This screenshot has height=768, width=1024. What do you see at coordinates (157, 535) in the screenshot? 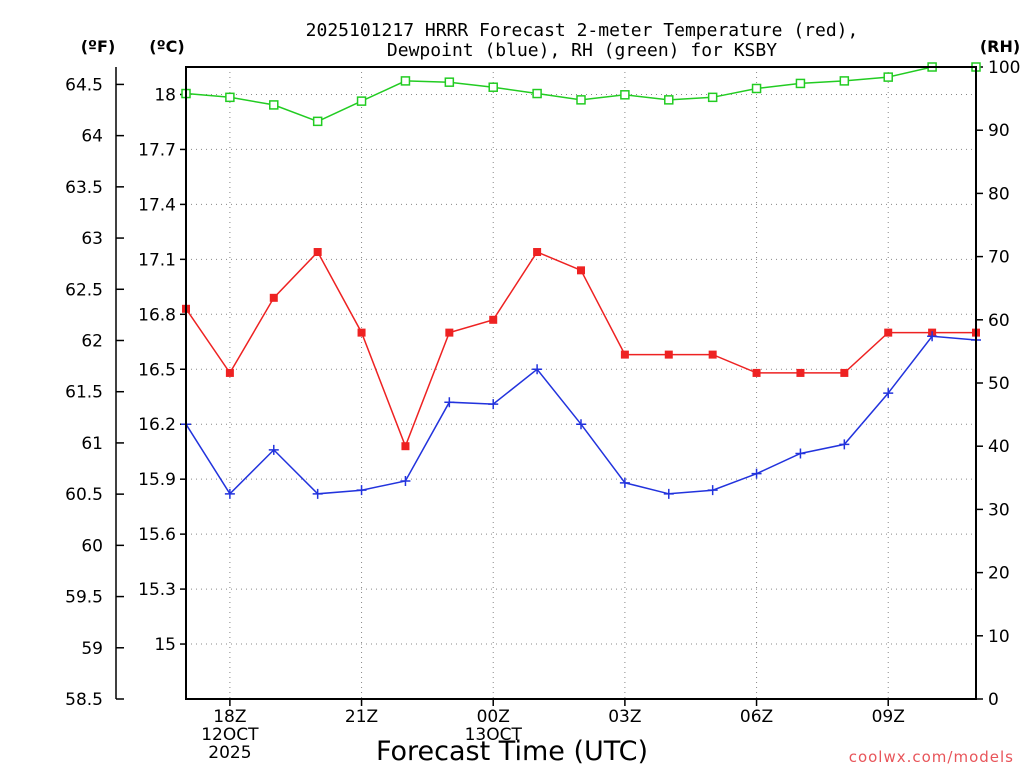
I see `celsius-tick-label: 15.6` at bounding box center [157, 535].